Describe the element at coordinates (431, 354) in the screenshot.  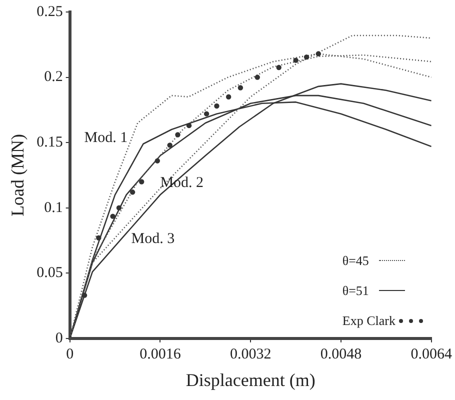
I see `x-tick-label: 0.0064` at that location.